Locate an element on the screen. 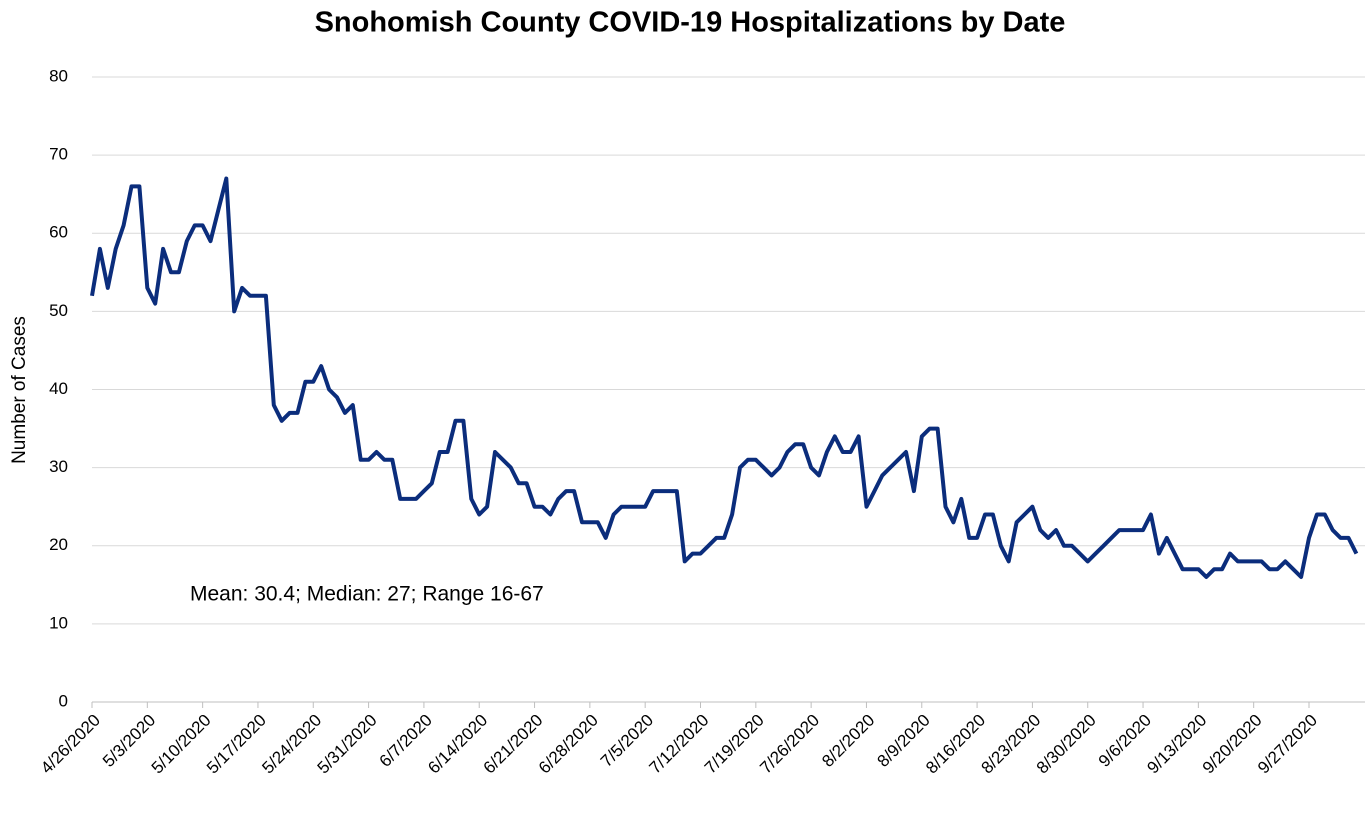  x-tick-label: 6/28/2020 is located at coordinates (568, 744).